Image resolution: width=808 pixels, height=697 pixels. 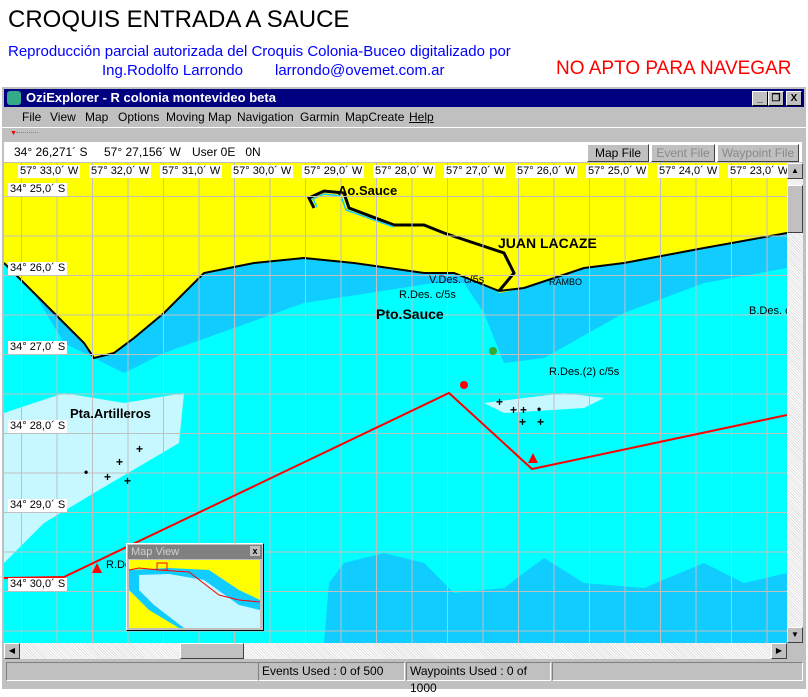 I want to click on light-v-des: V.Des. c/5s, so click(x=457, y=280).